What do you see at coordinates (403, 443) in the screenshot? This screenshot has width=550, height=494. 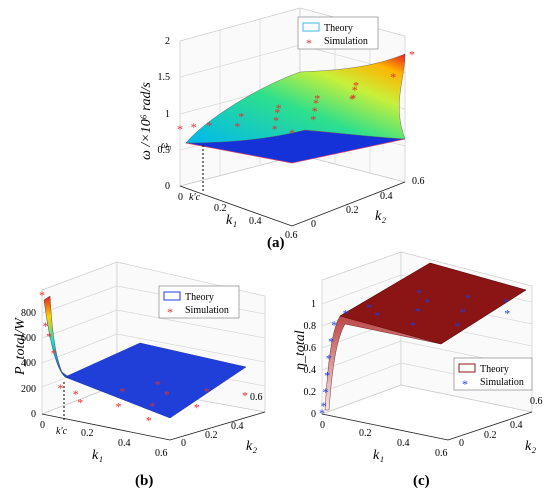 I see `panel-c-xtick: 0.4` at bounding box center [403, 443].